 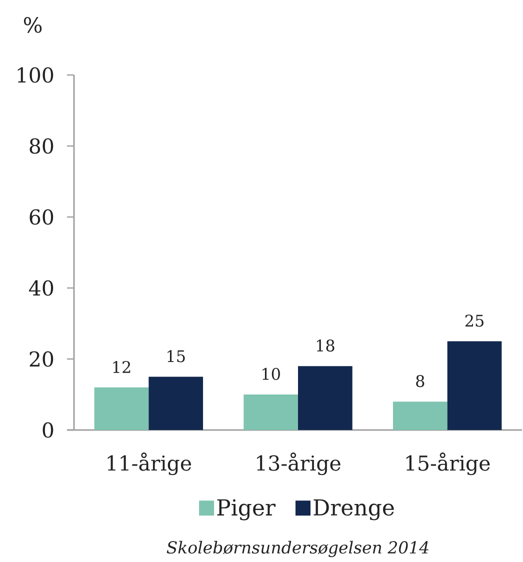 What do you see at coordinates (420, 381) in the screenshot?
I see `data-label: 8` at bounding box center [420, 381].